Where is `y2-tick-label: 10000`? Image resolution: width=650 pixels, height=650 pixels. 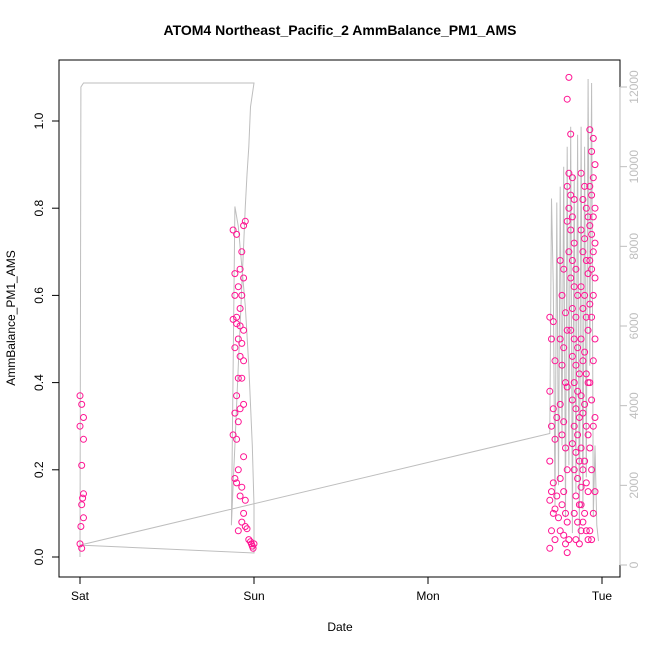 y2-tick-label: 10000 is located at coordinates (634, 167).